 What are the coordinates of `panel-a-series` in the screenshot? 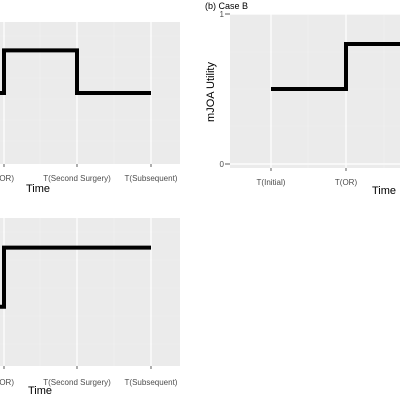 It's located at (75, 71).